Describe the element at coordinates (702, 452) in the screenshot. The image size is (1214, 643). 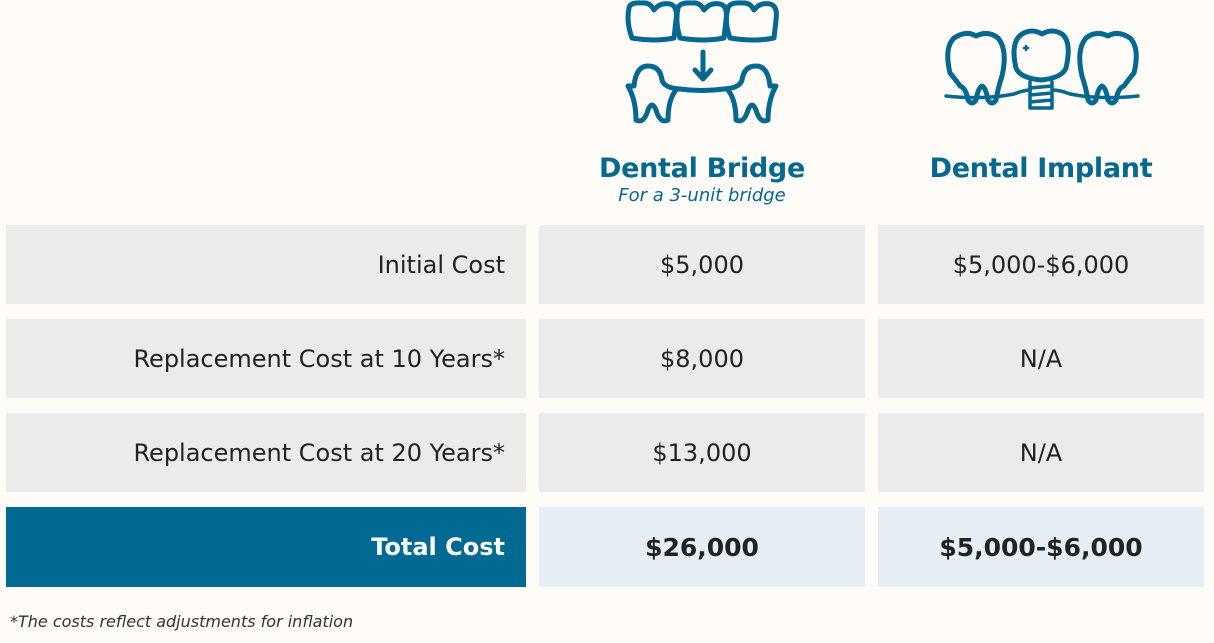
I see `bridge-replacement-20: $13,000` at that location.